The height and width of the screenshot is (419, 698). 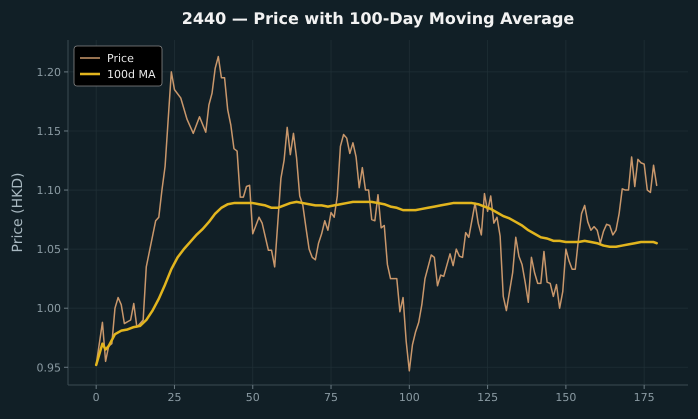 I want to click on x-tick-label: 125, so click(x=487, y=397).